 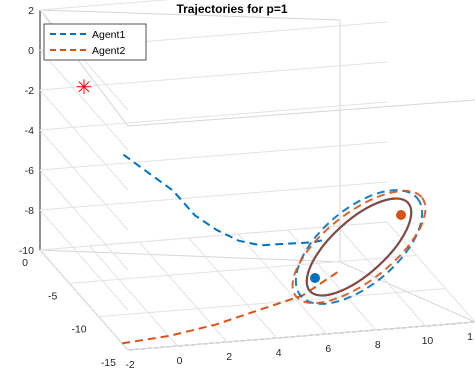 I want to click on z-tick-label-1: 0, so click(x=31, y=51).